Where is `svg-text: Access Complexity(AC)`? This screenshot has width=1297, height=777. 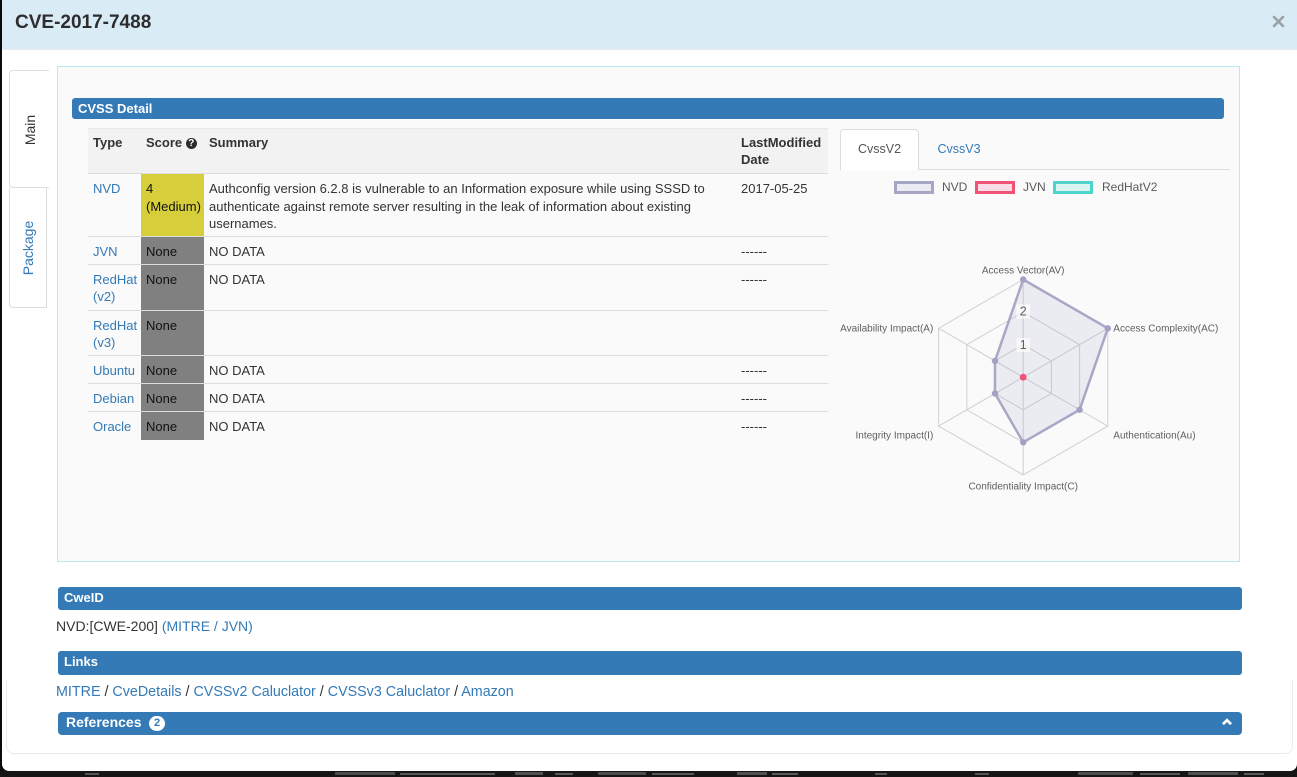 svg-text: Access Complexity(AC) is located at coordinates (1165, 329).